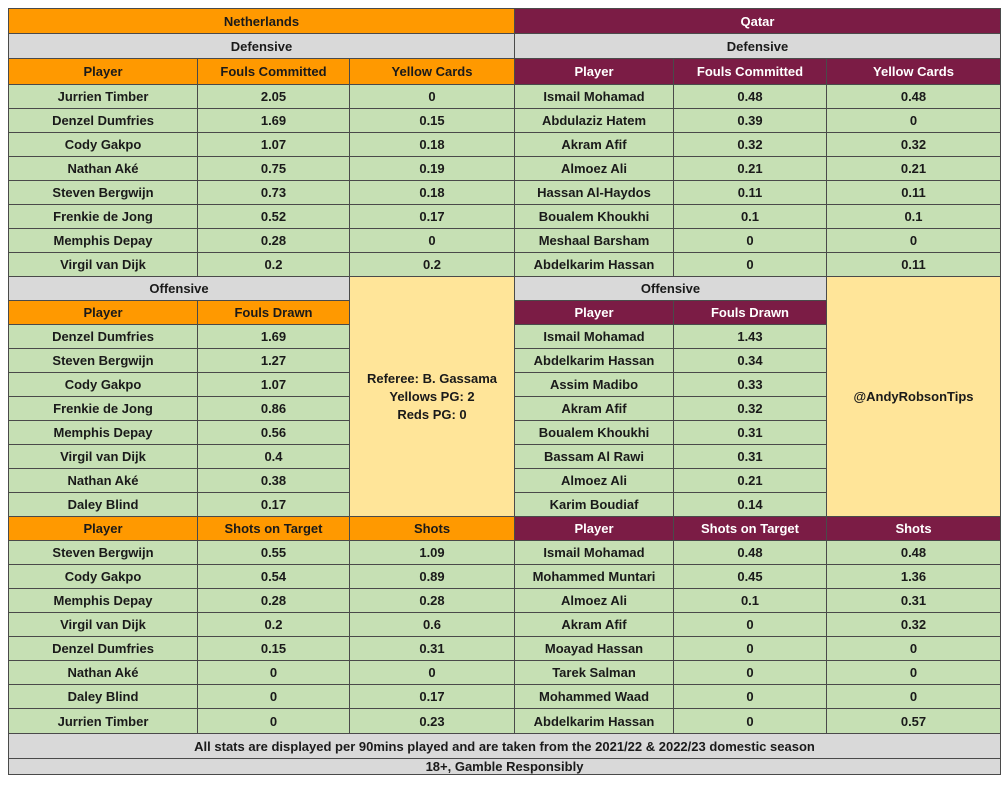 This screenshot has height=790, width=1006. Describe the element at coordinates (594, 696) in the screenshot. I see `qatar-shots-player: Mohammed Waad` at that location.